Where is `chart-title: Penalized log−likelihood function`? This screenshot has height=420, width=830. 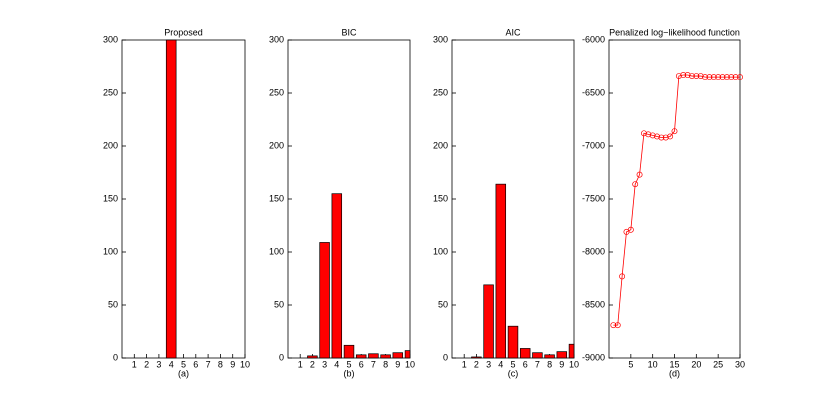 chart-title: Penalized log−likelihood function is located at coordinates (674, 32).